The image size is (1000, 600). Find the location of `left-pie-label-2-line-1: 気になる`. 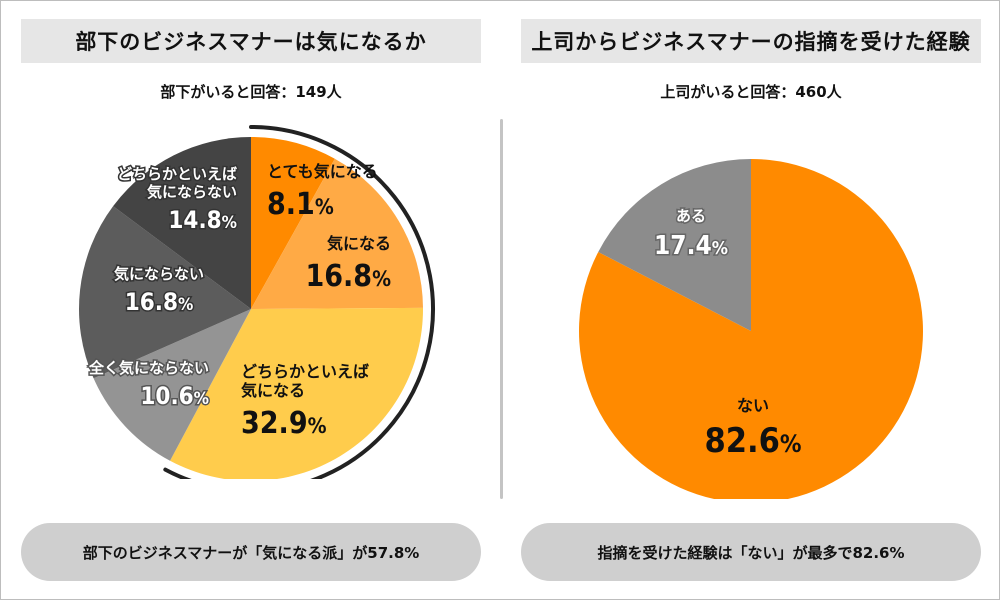

left-pie-label-2-line-1: 気になる is located at coordinates (273, 390).